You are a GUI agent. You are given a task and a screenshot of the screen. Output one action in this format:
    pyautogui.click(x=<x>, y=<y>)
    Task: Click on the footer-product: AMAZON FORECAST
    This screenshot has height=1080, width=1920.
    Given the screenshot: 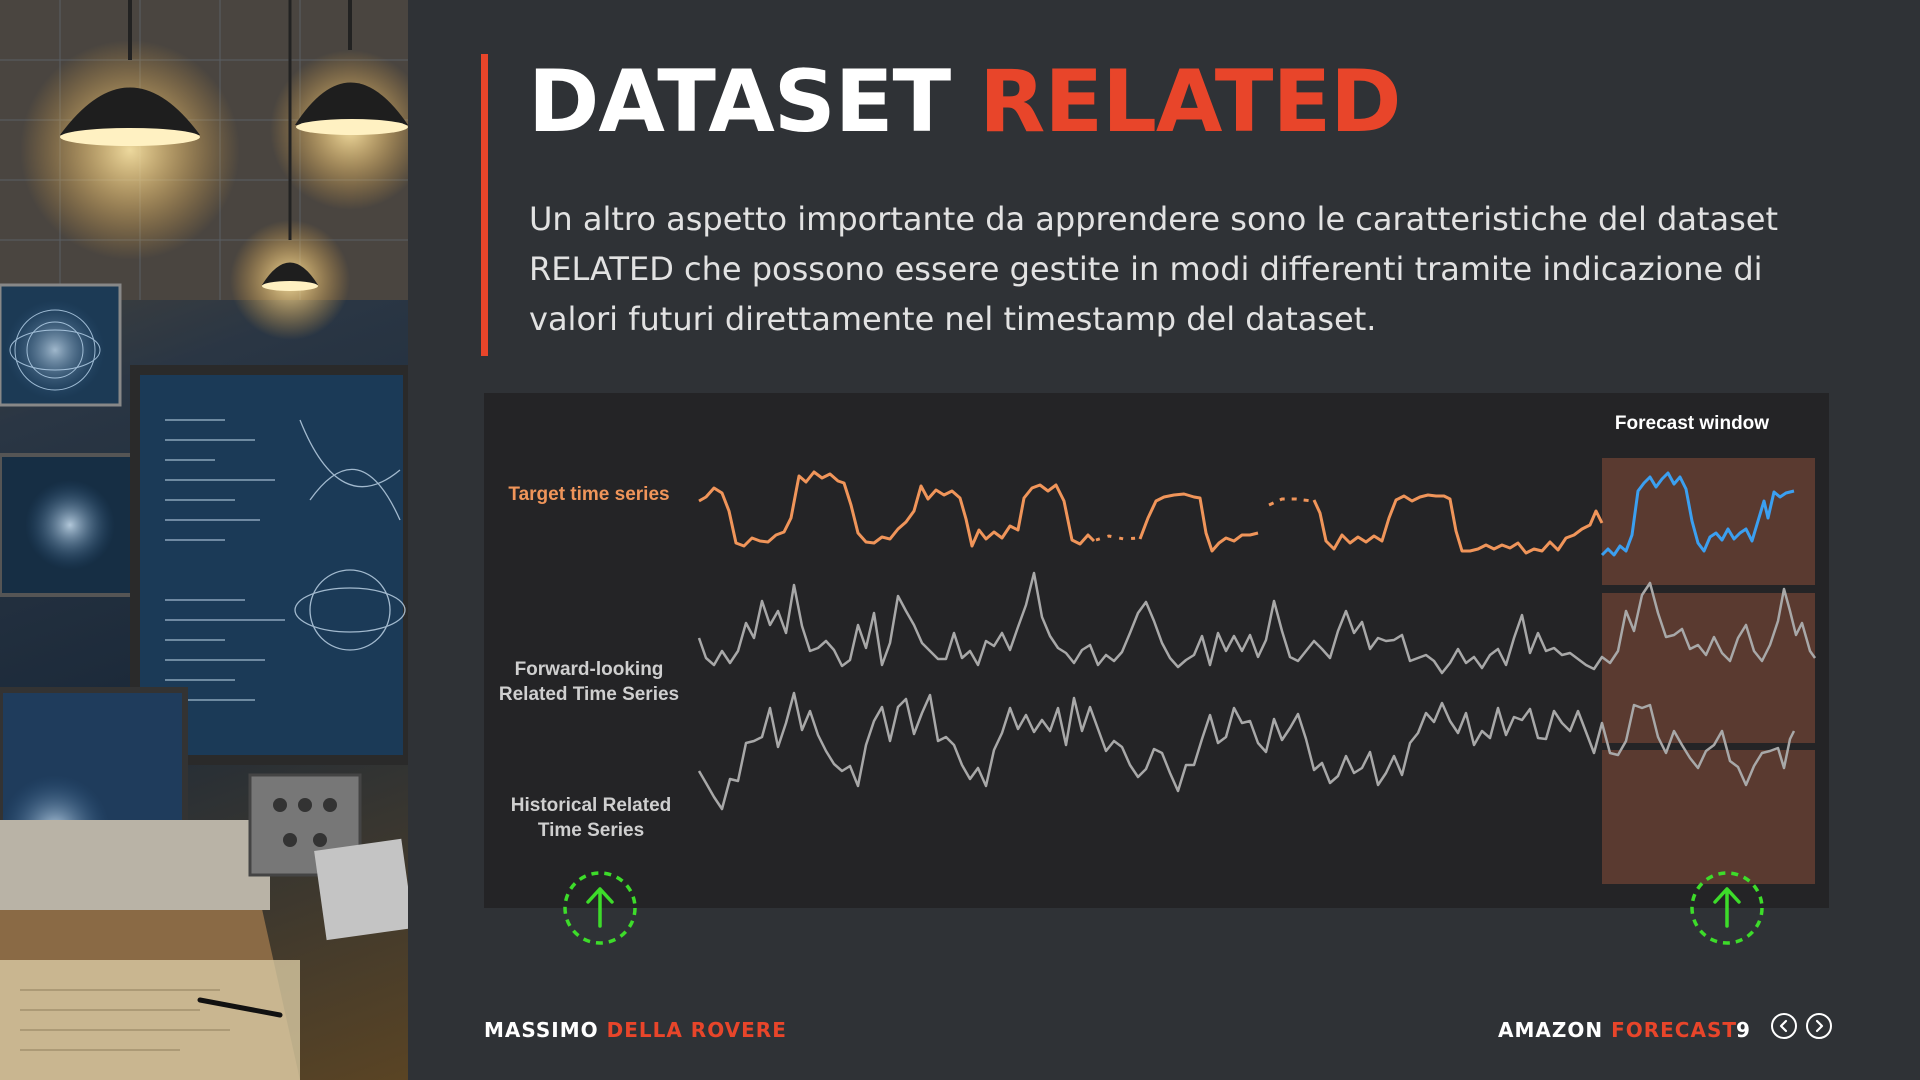 What is the action you would take?
    pyautogui.click(x=1617, y=1030)
    